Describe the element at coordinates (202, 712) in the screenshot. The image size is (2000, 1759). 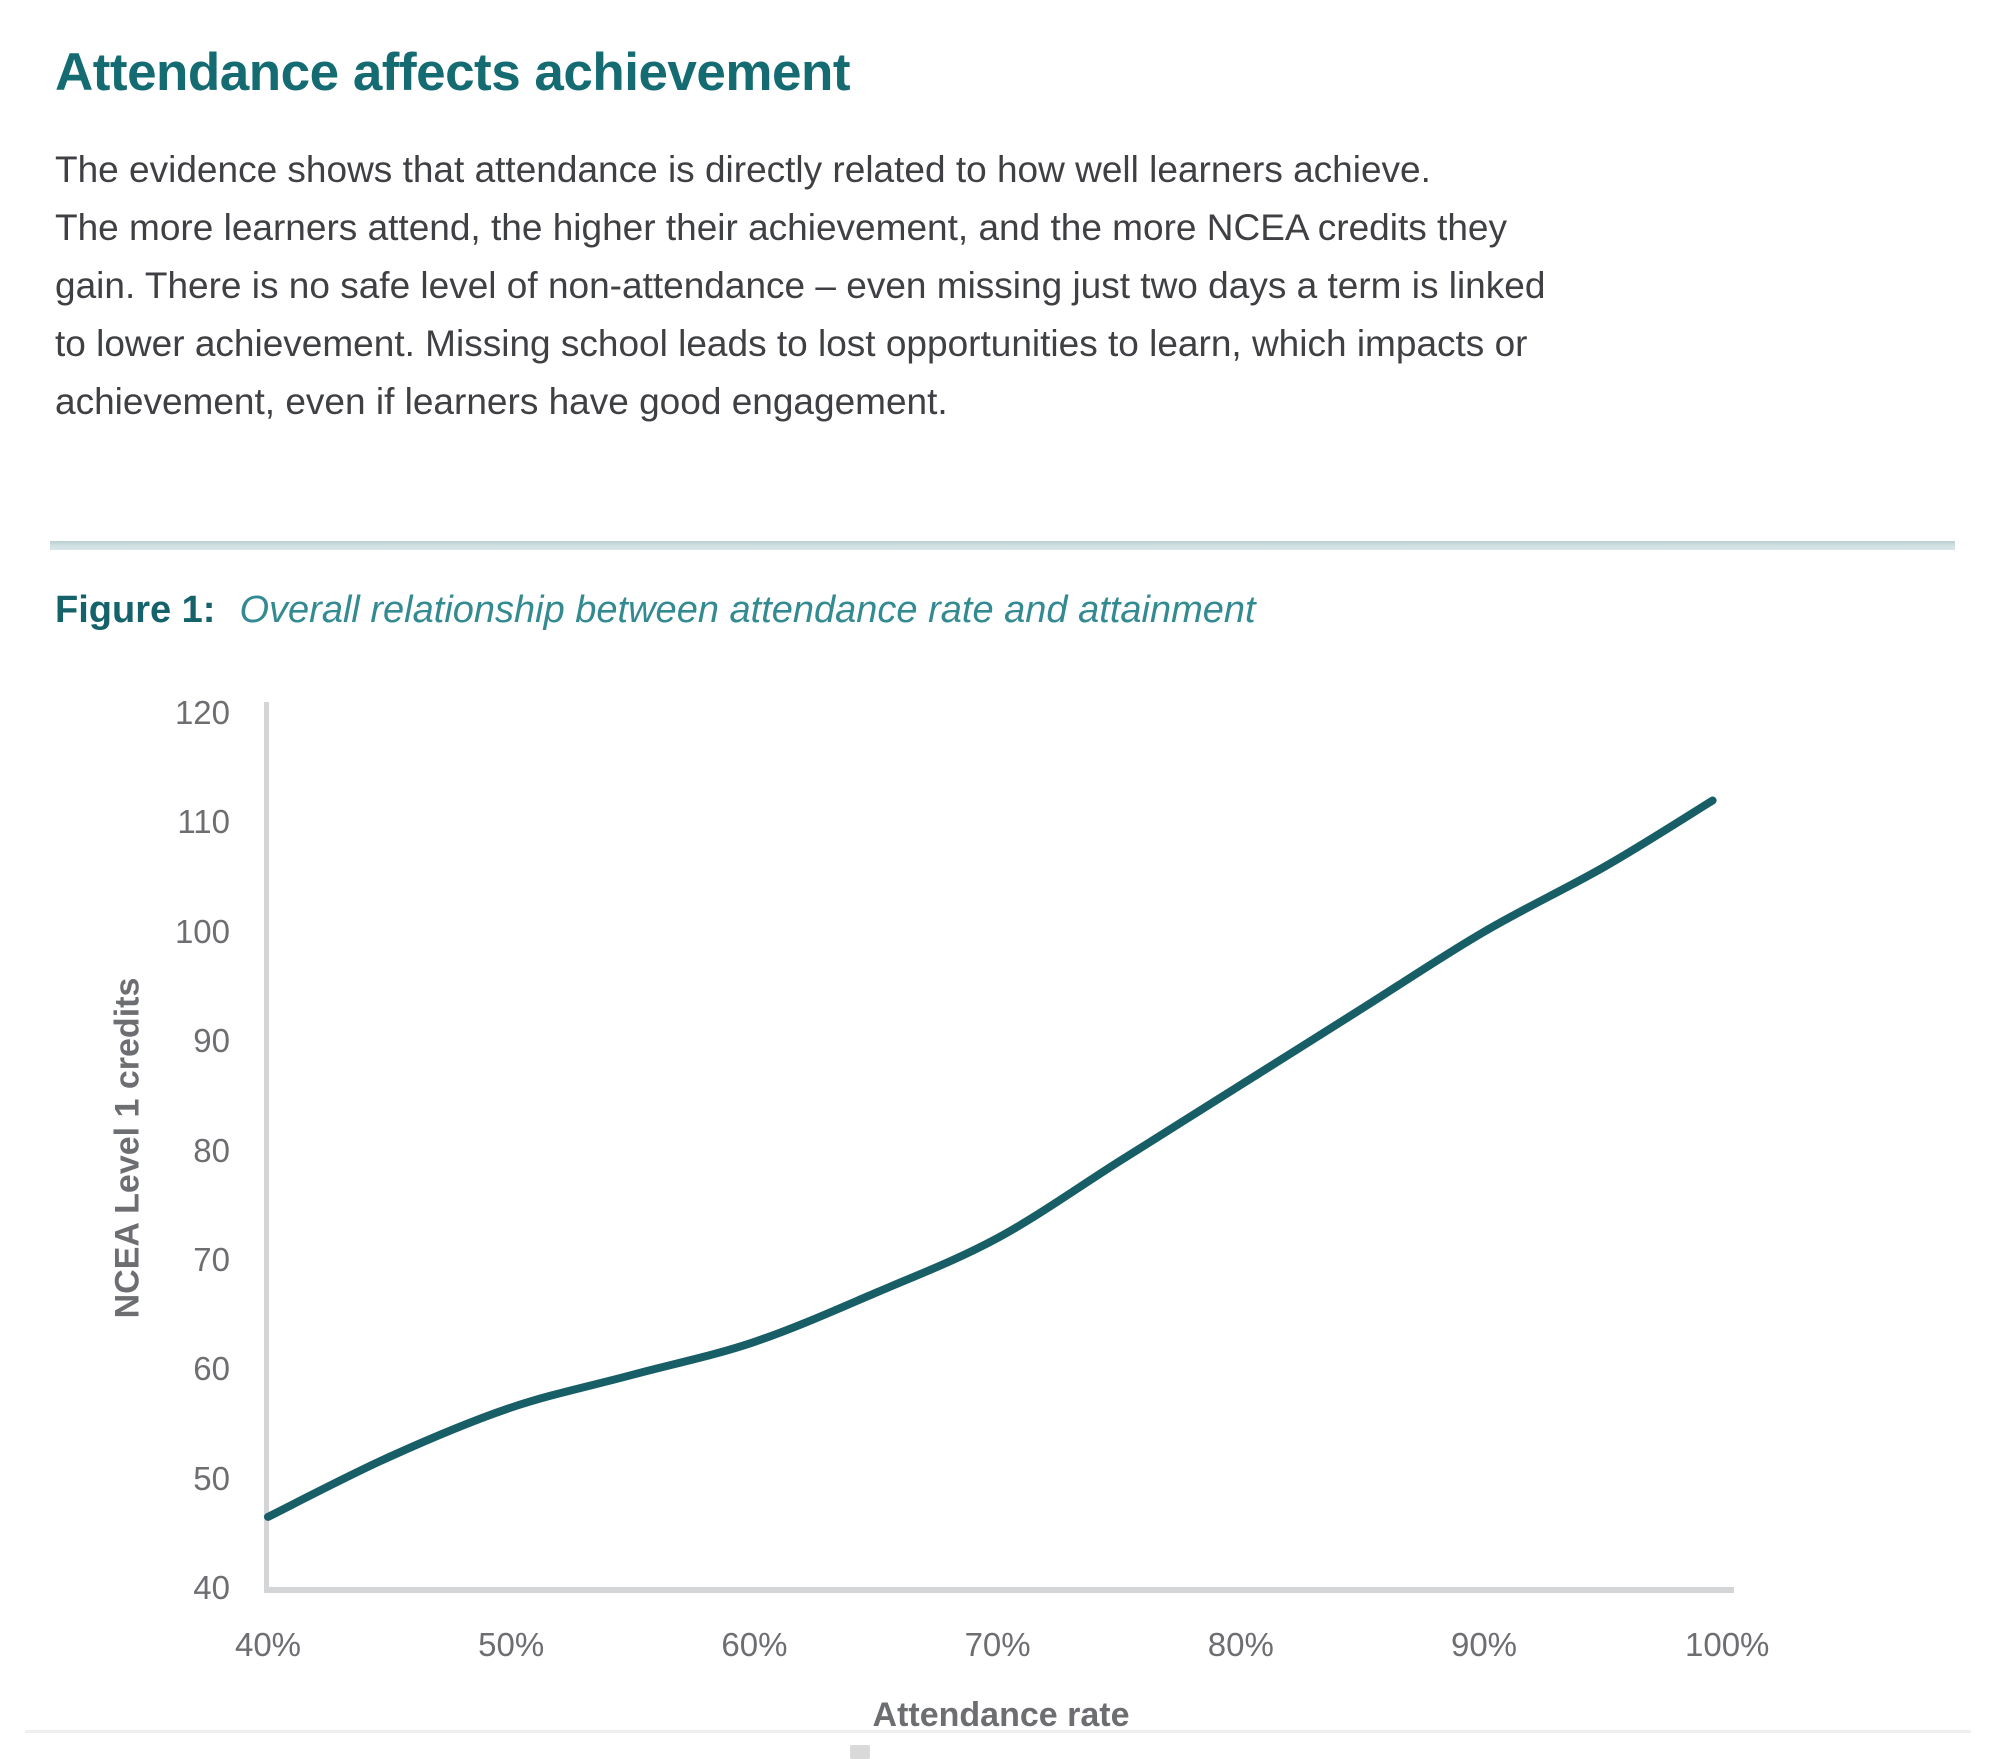
I see `y-tick-label: 120` at that location.